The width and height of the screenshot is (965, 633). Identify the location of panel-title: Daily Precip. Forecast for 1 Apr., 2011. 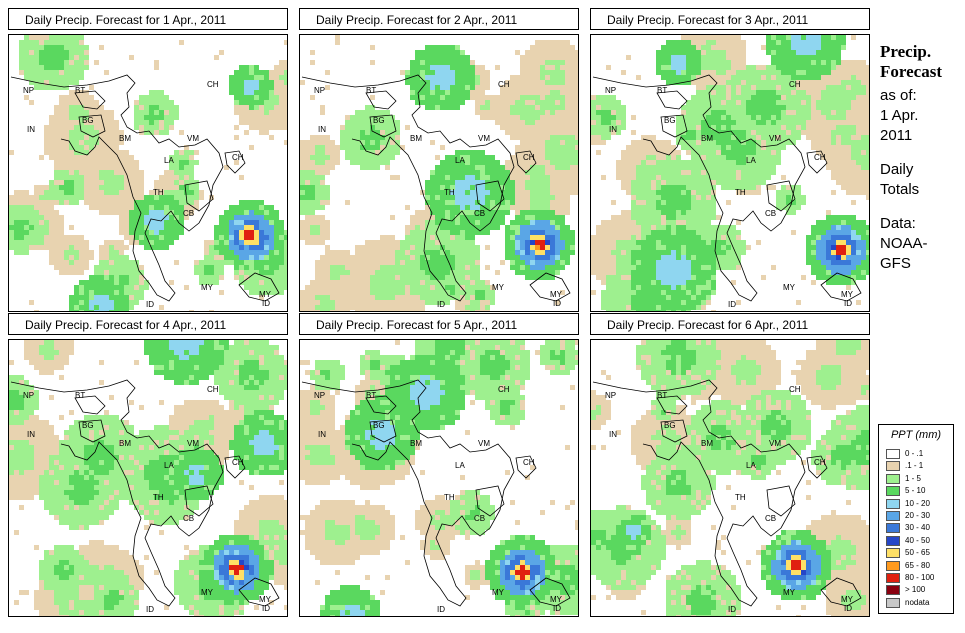
(148, 19).